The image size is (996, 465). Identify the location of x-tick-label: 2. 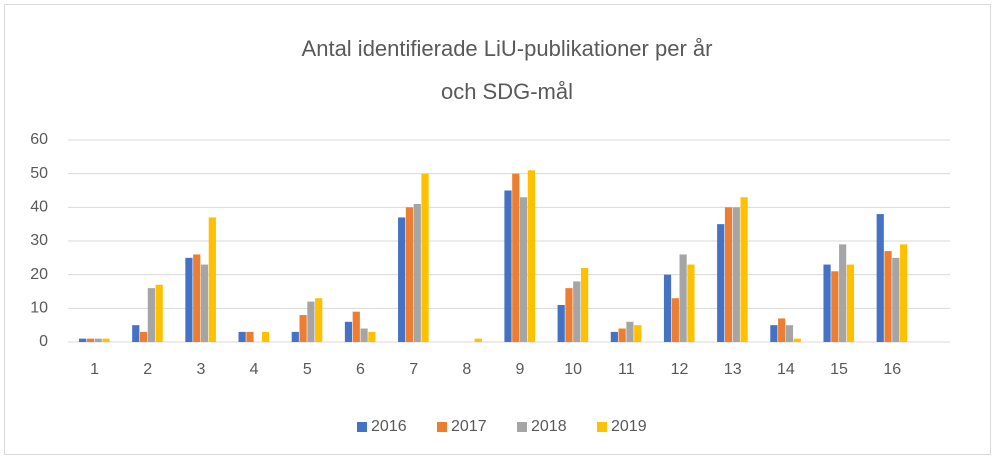
(147, 369).